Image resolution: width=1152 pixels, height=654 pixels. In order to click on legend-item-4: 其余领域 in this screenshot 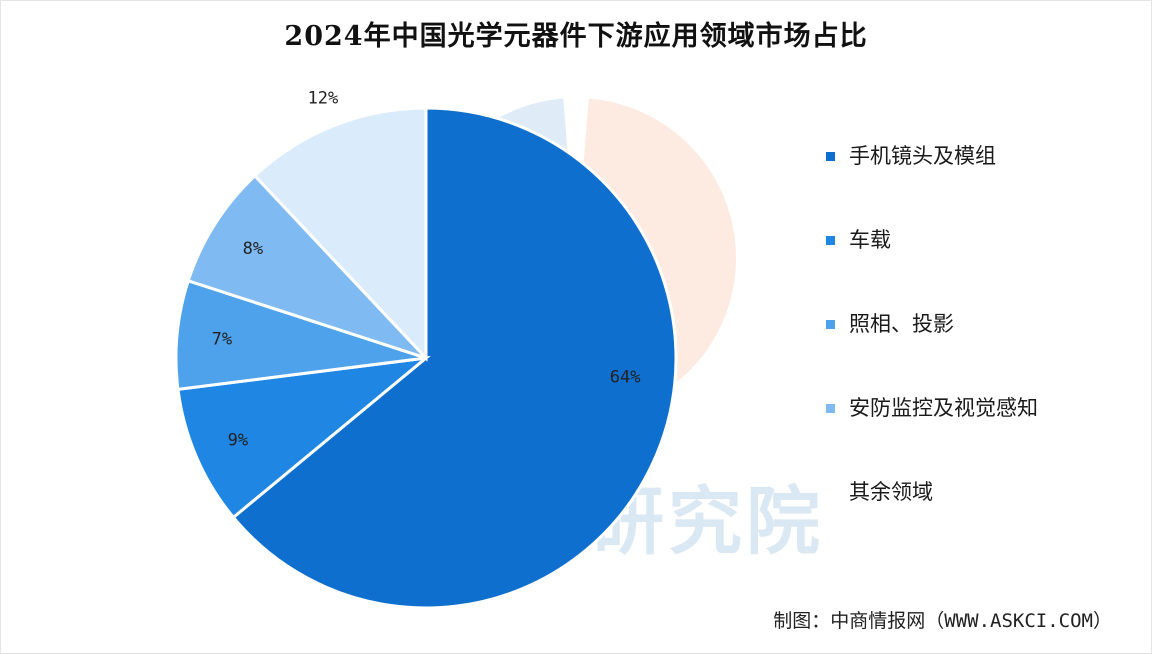, I will do `click(986, 518)`.